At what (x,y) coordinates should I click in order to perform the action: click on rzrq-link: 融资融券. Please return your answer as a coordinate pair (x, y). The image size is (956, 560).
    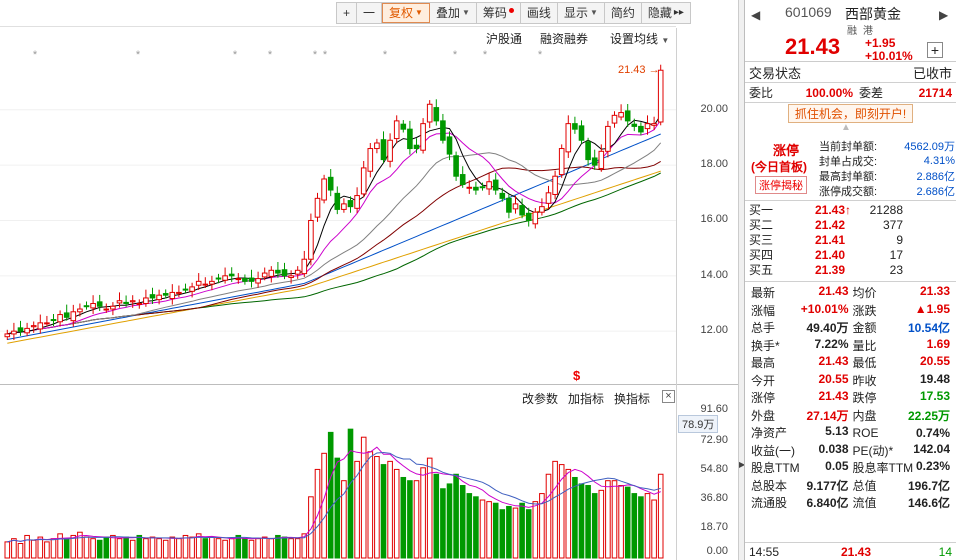
    Looking at the image, I should click on (564, 39).